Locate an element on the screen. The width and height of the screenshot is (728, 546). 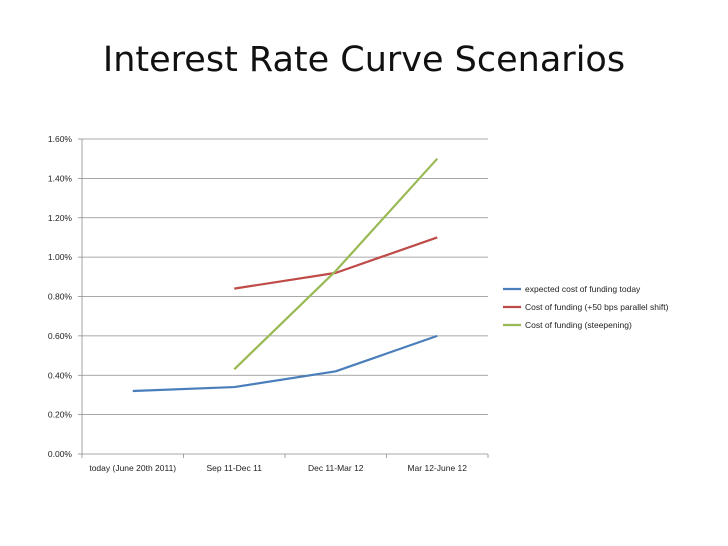
legend-label: Cost of funding (steepening) is located at coordinates (578, 325).